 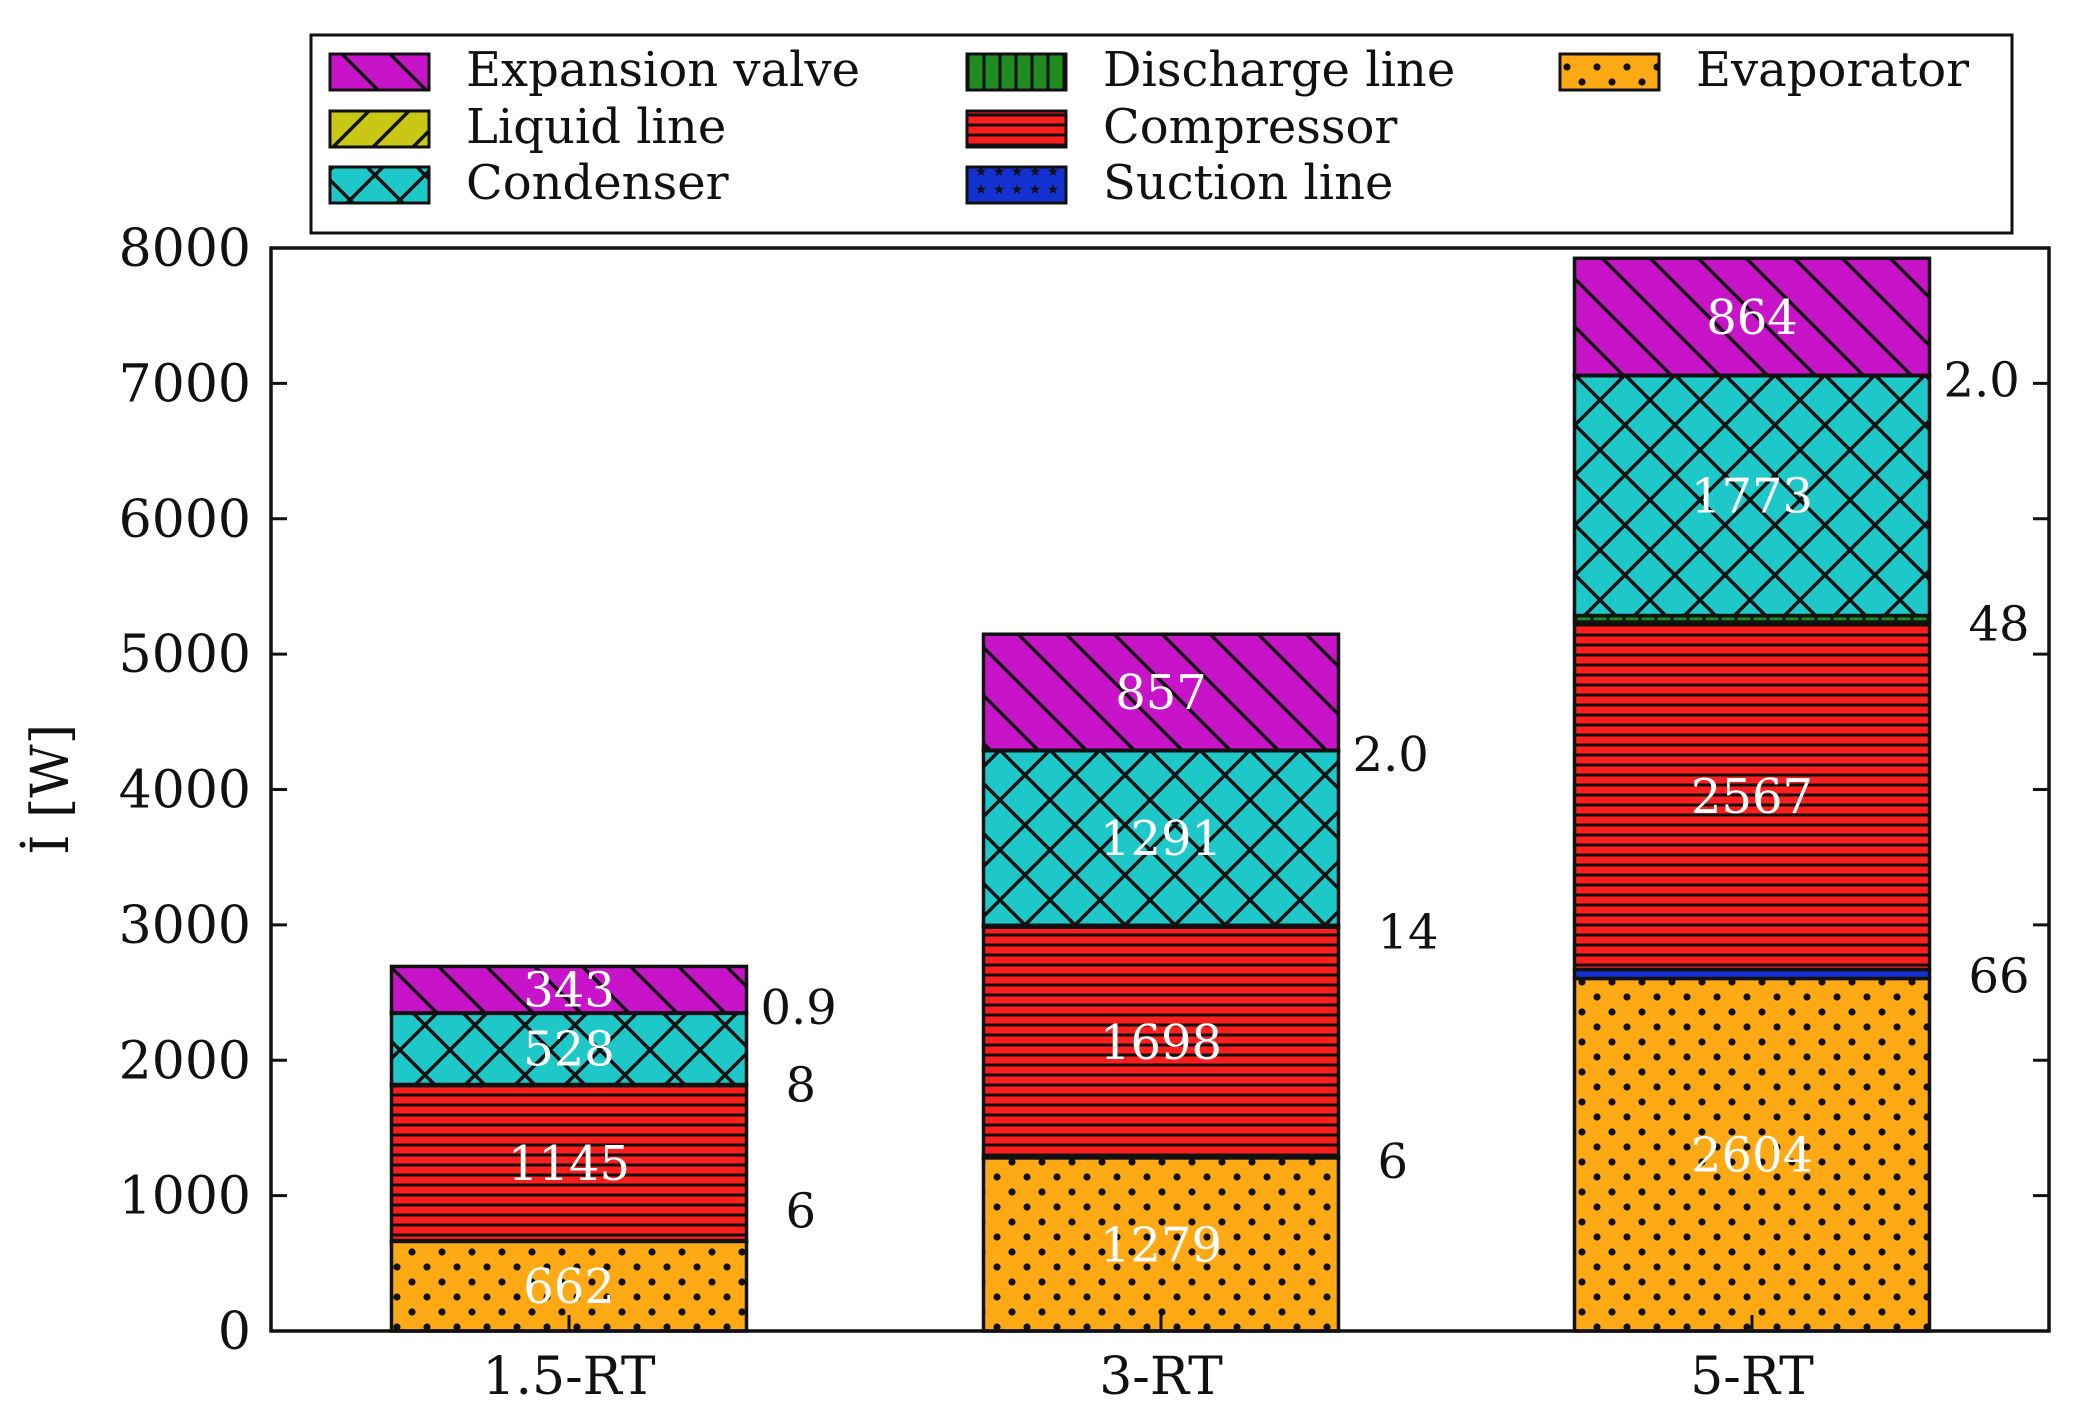 What do you see at coordinates (234, 1332) in the screenshot?
I see `y-tick-label-0: 0` at bounding box center [234, 1332].